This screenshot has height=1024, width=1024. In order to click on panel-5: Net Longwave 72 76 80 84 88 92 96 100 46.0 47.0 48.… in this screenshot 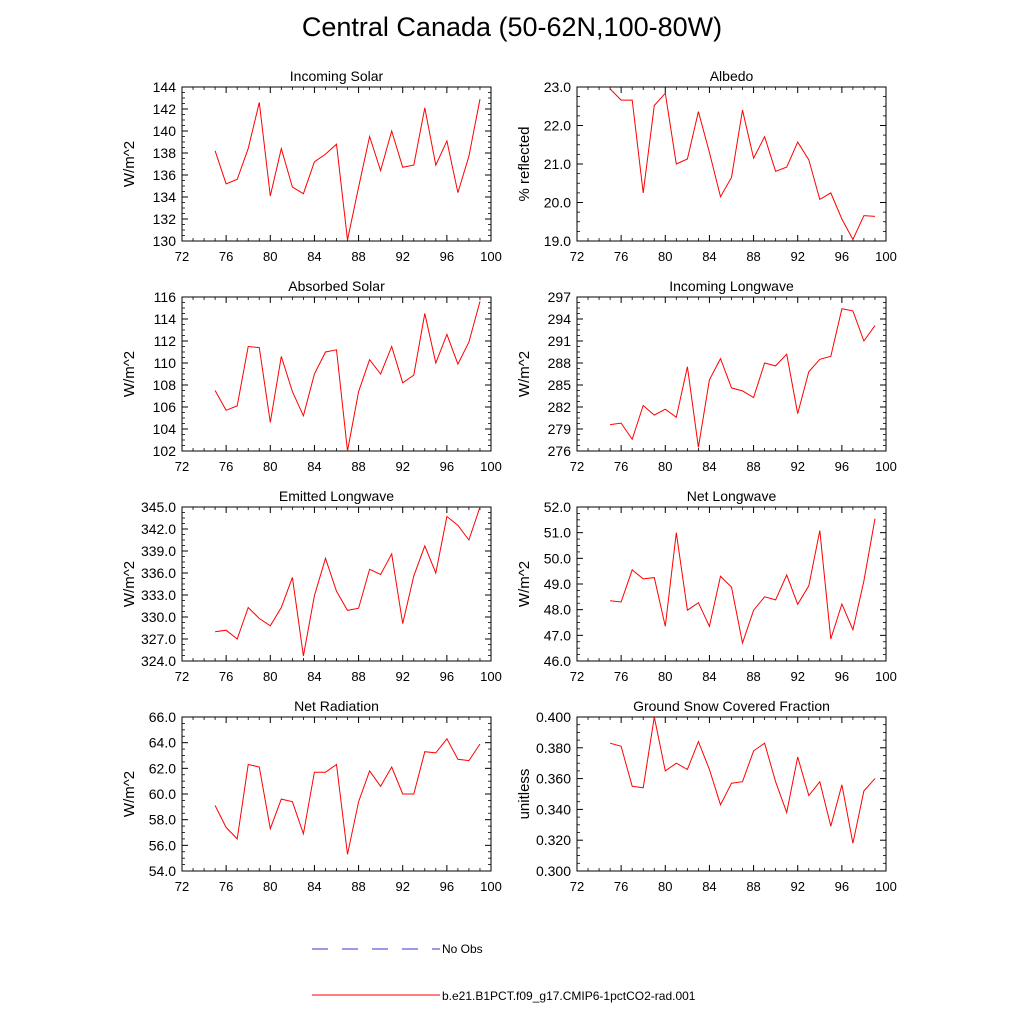, I will do `click(706, 586)`.